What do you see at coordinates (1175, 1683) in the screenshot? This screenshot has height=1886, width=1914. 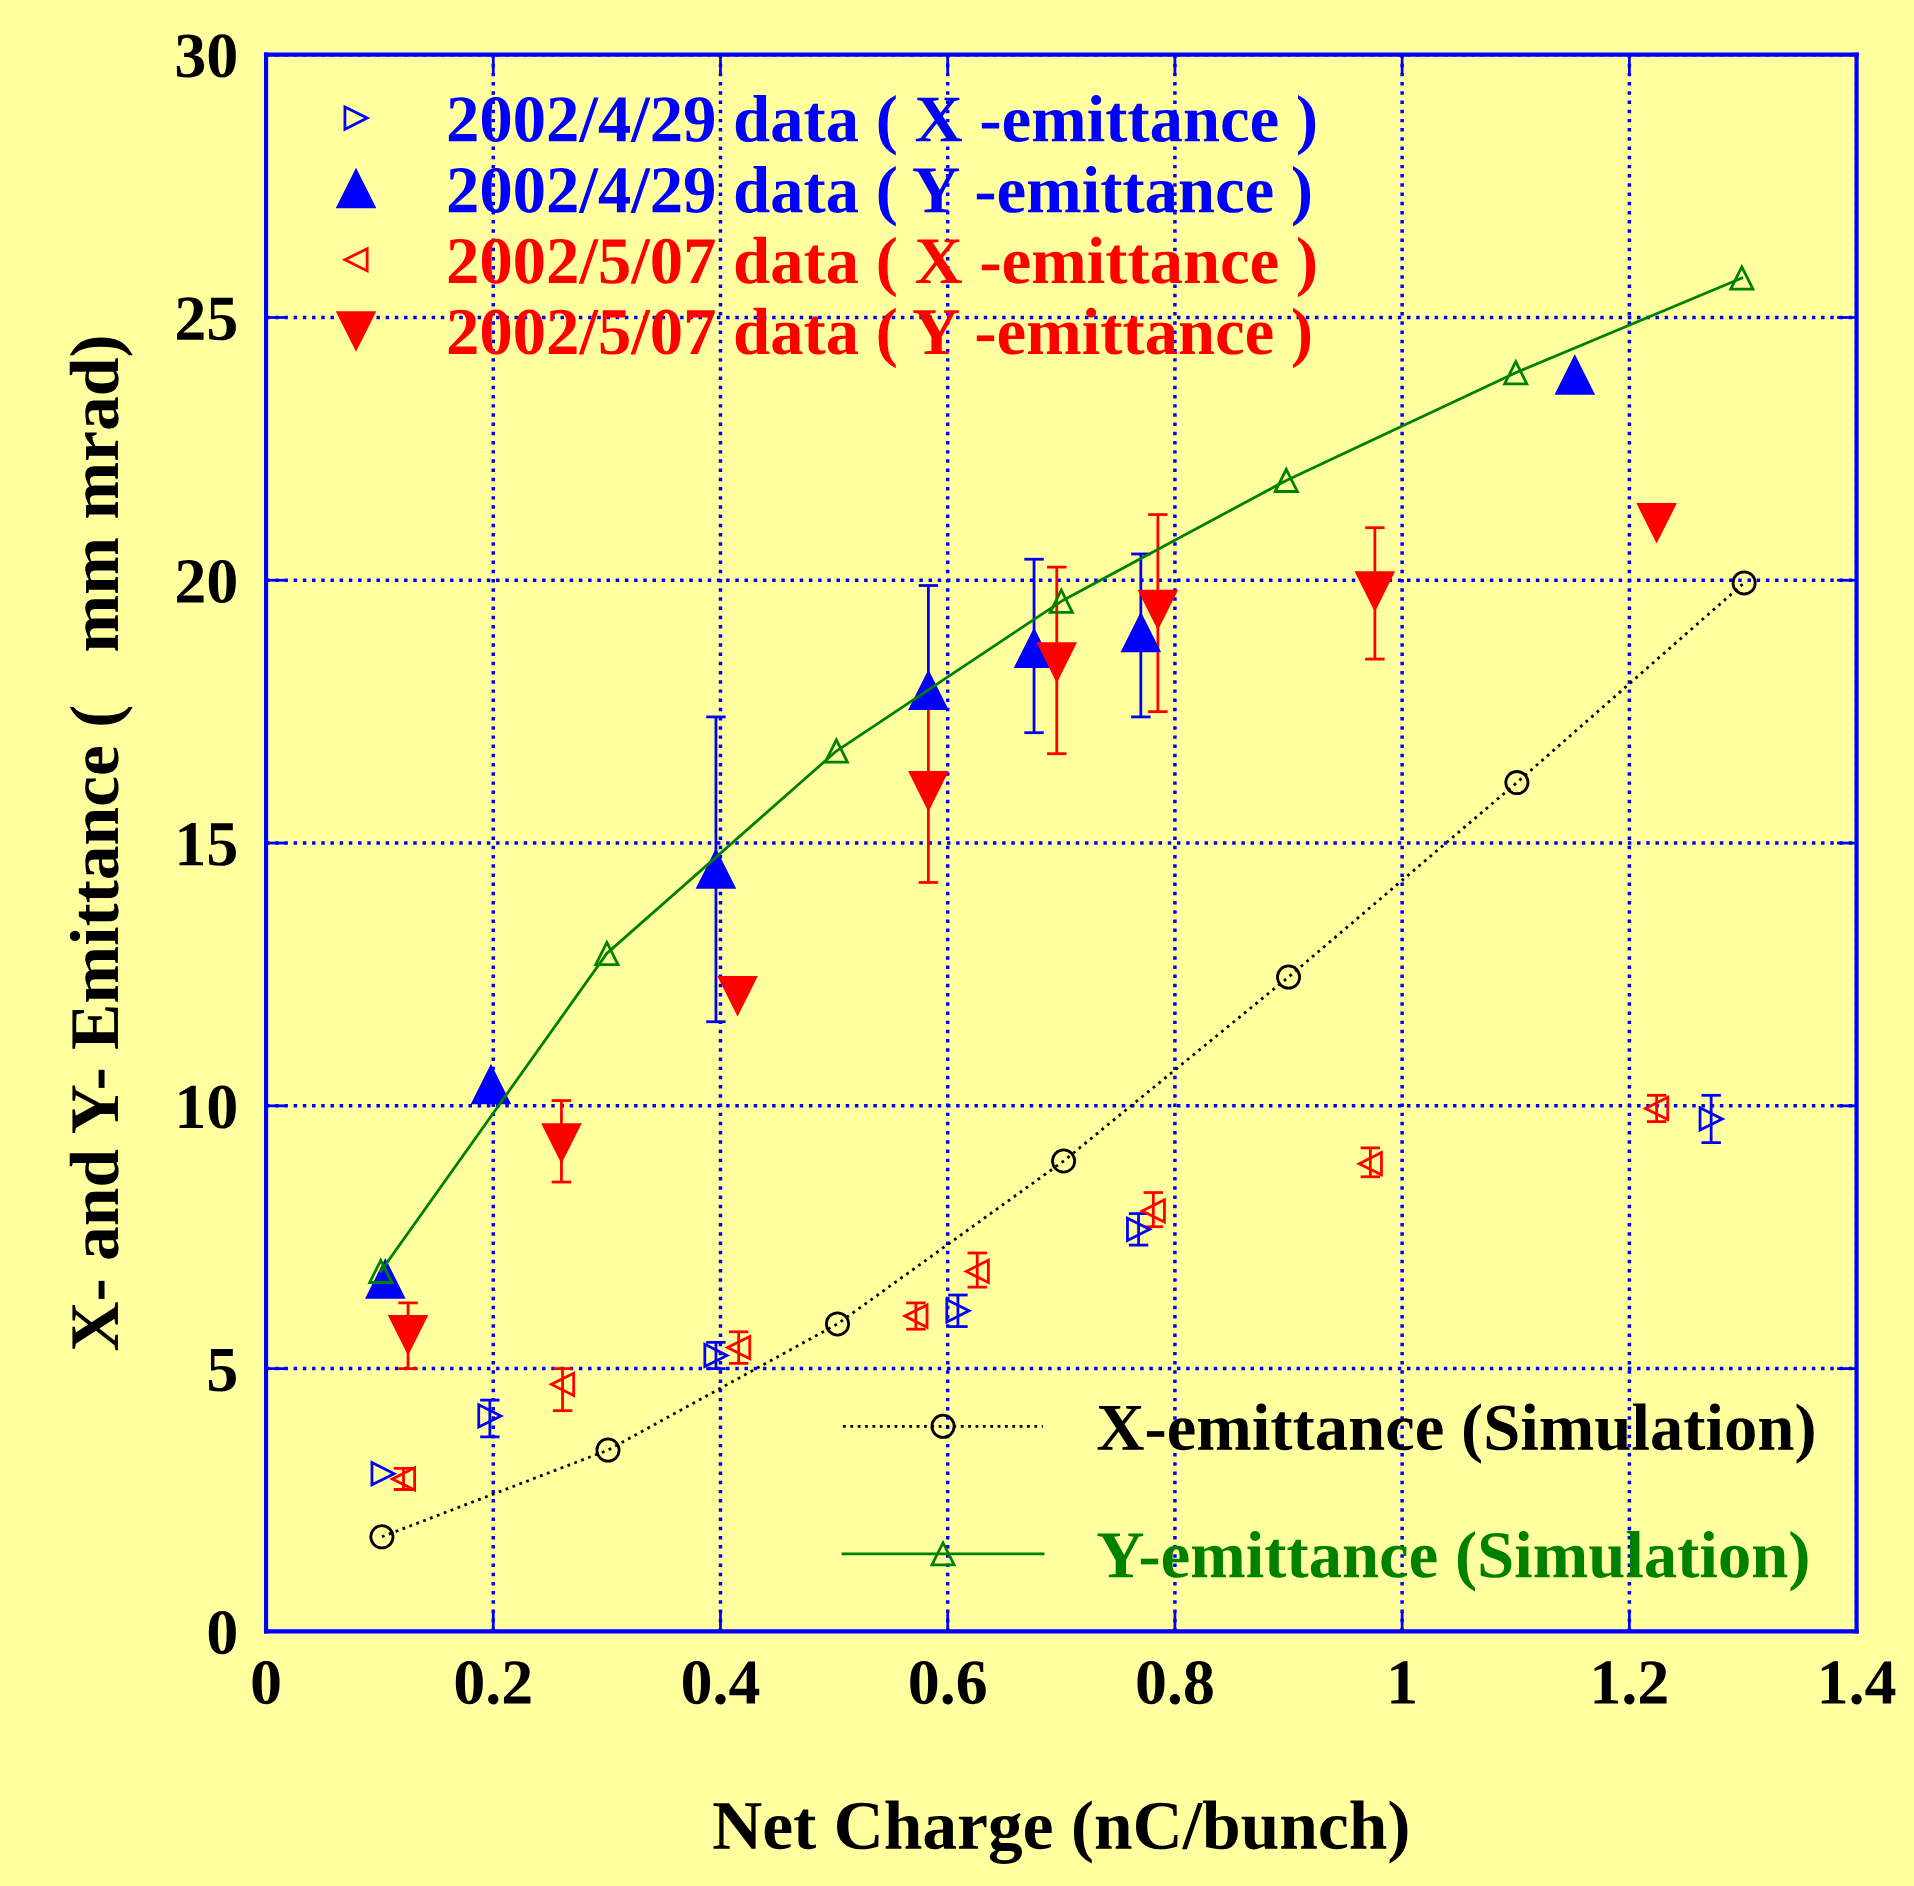 I see `x-tick-label: 0.8` at bounding box center [1175, 1683].